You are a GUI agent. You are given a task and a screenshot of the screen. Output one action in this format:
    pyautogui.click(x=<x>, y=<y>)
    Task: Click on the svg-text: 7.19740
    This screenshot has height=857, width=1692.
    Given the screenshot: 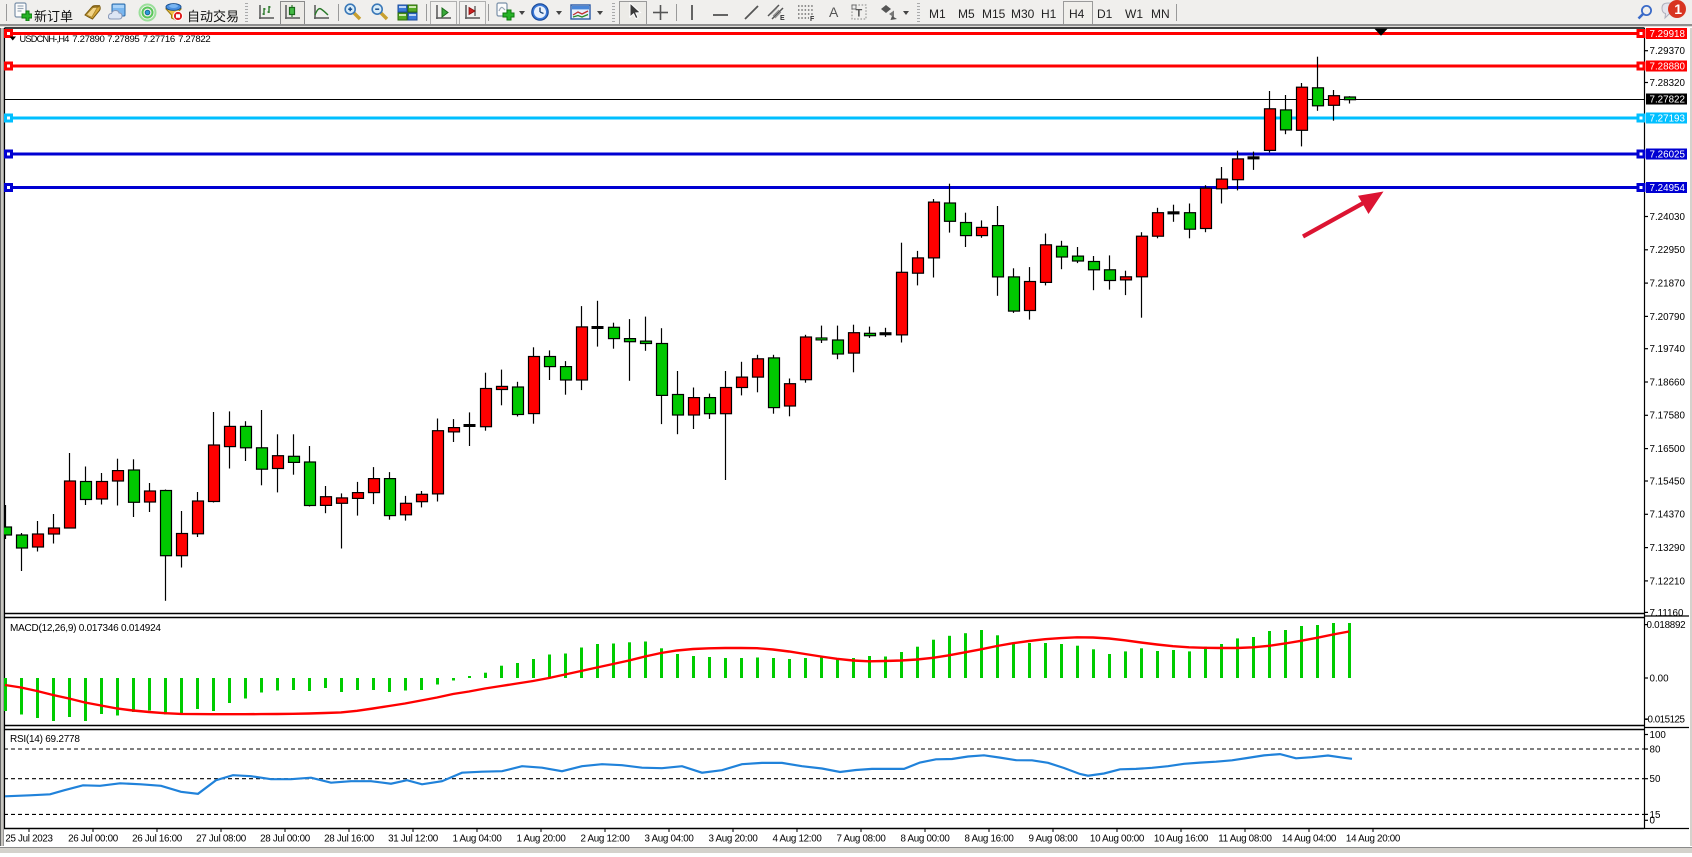 What is the action you would take?
    pyautogui.click(x=1668, y=349)
    